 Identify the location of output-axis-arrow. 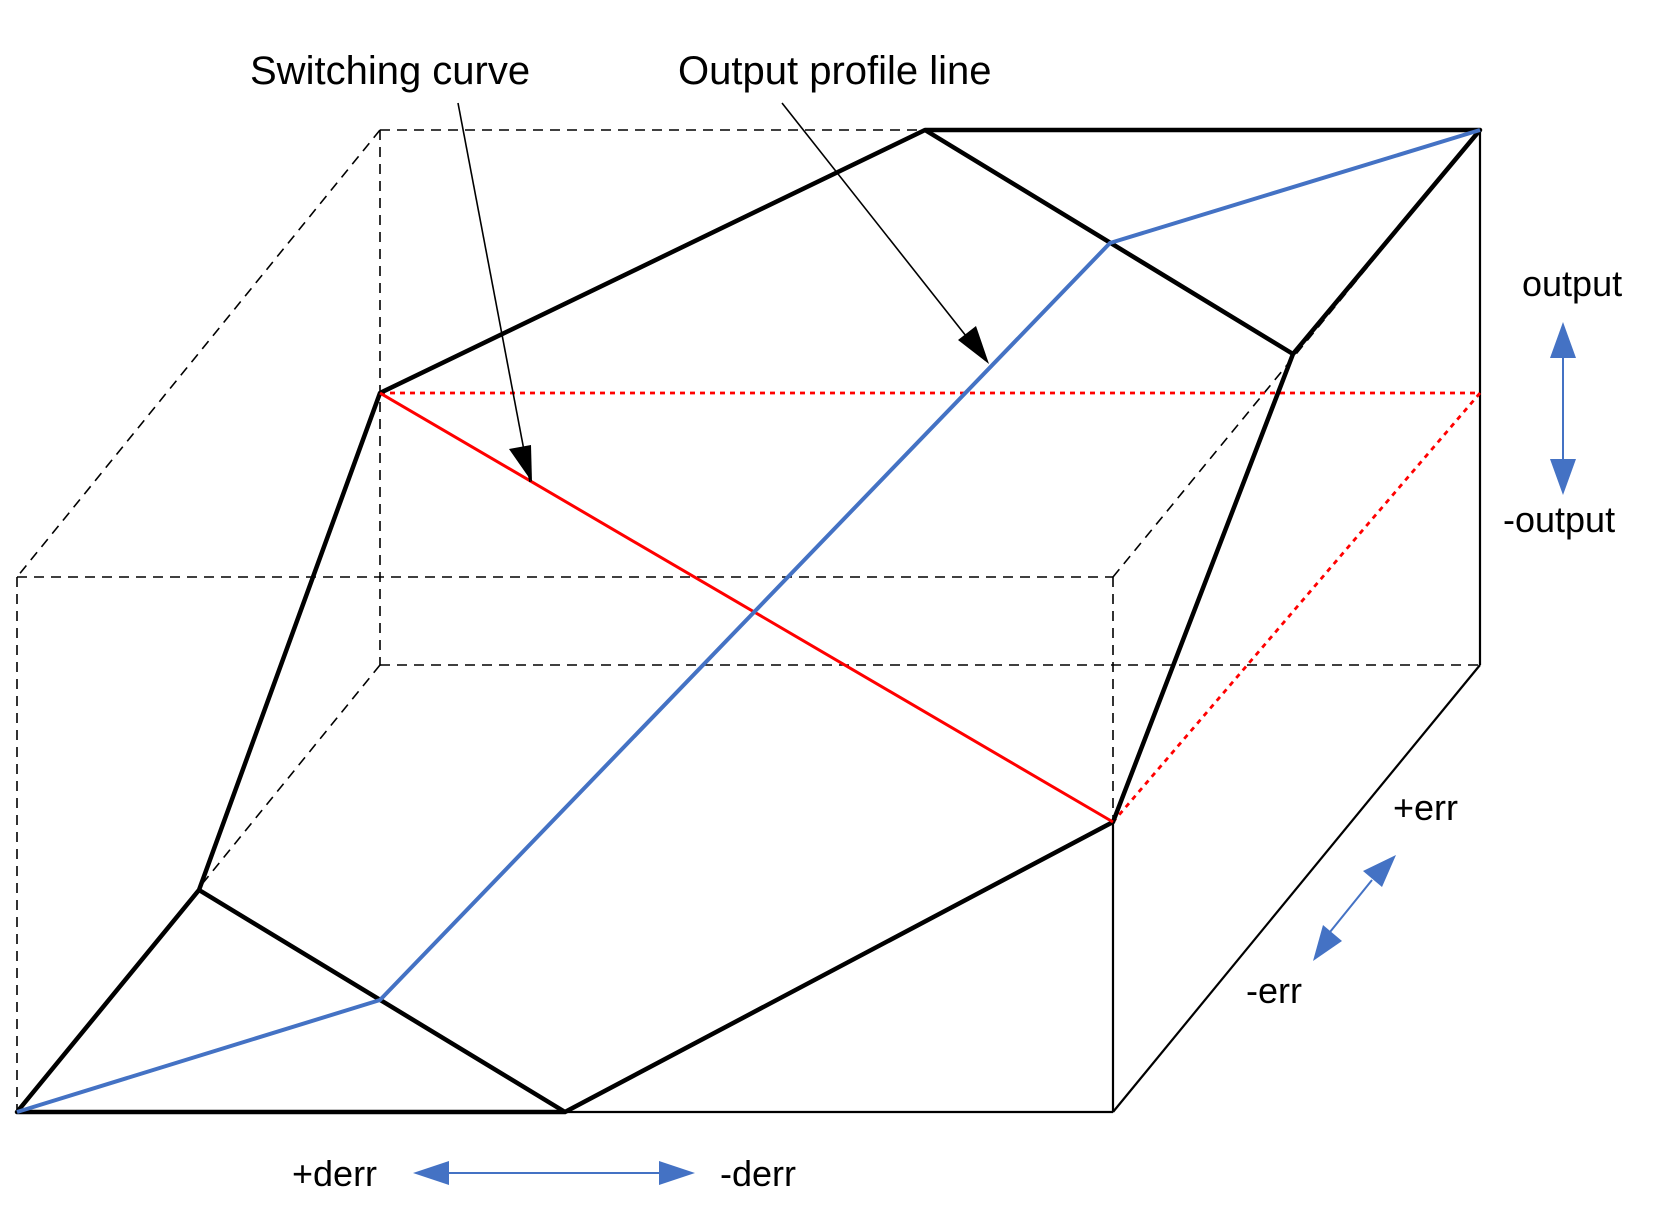
(1563, 408).